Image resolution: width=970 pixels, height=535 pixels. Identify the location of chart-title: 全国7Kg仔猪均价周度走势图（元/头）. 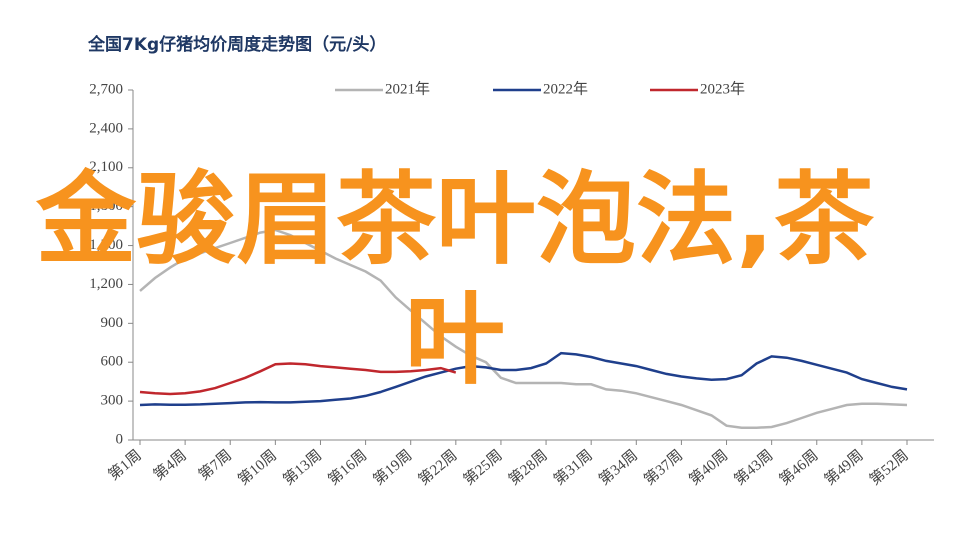
(236, 44).